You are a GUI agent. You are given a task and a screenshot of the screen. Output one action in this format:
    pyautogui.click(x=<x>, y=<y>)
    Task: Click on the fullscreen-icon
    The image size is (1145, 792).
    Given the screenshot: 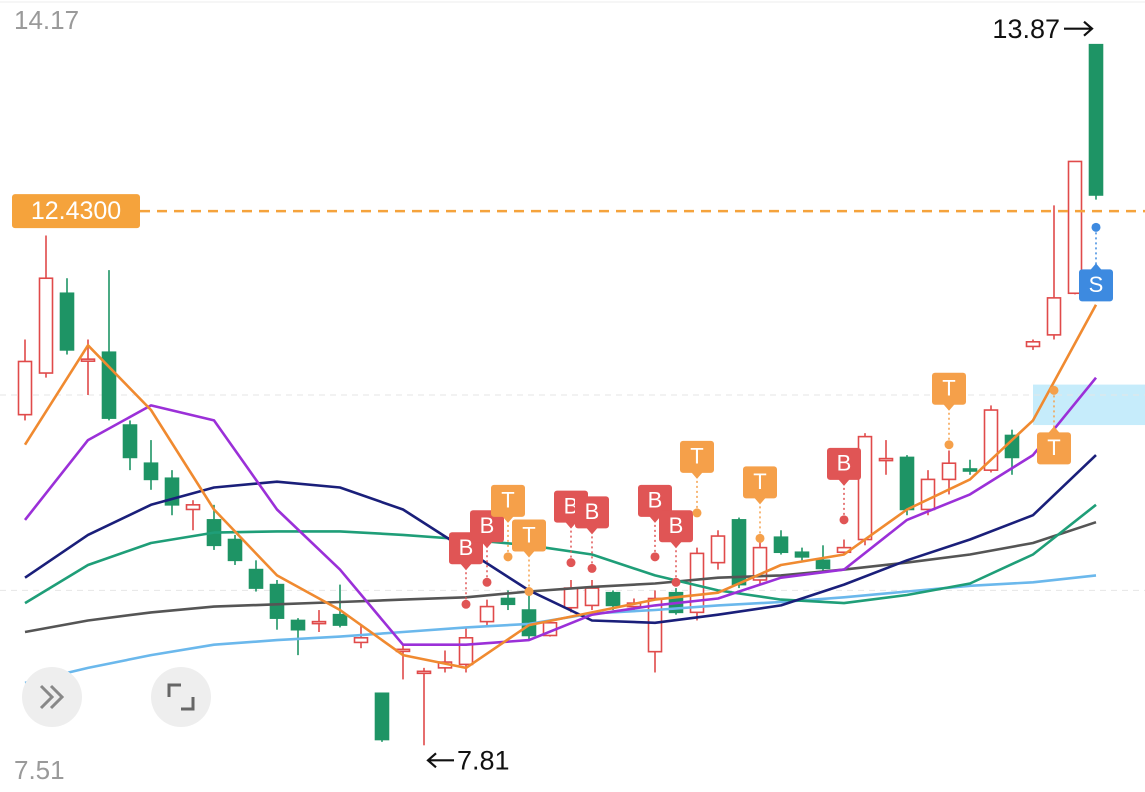 What is the action you would take?
    pyautogui.click(x=181, y=697)
    